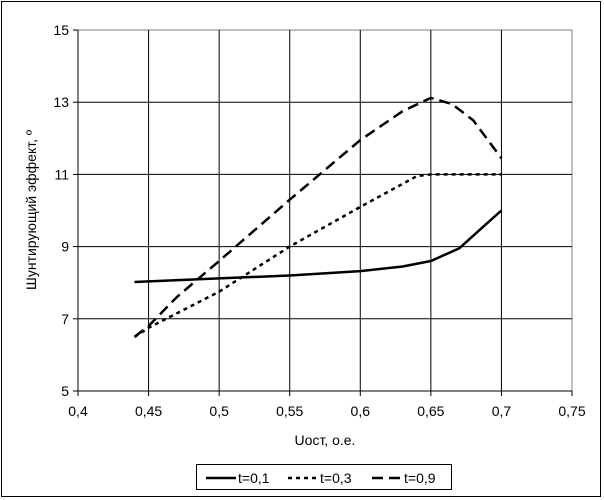 The height and width of the screenshot is (500, 604). I want to click on y-tick-label: 5, so click(65, 391).